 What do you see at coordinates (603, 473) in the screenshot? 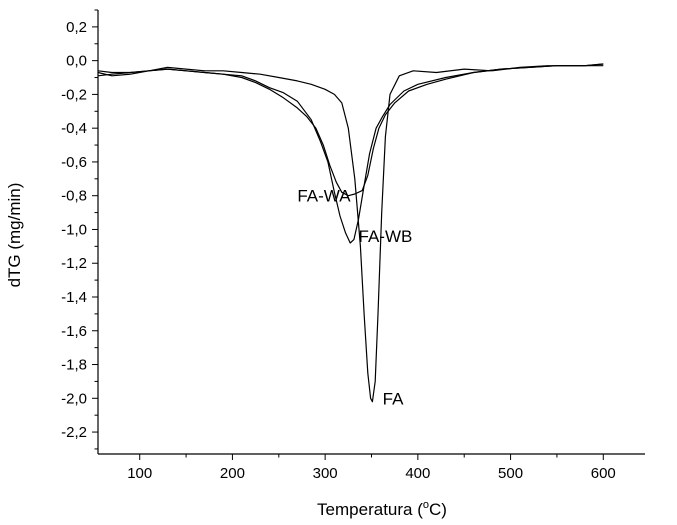
I see `x-tick-label: 600` at bounding box center [603, 473].